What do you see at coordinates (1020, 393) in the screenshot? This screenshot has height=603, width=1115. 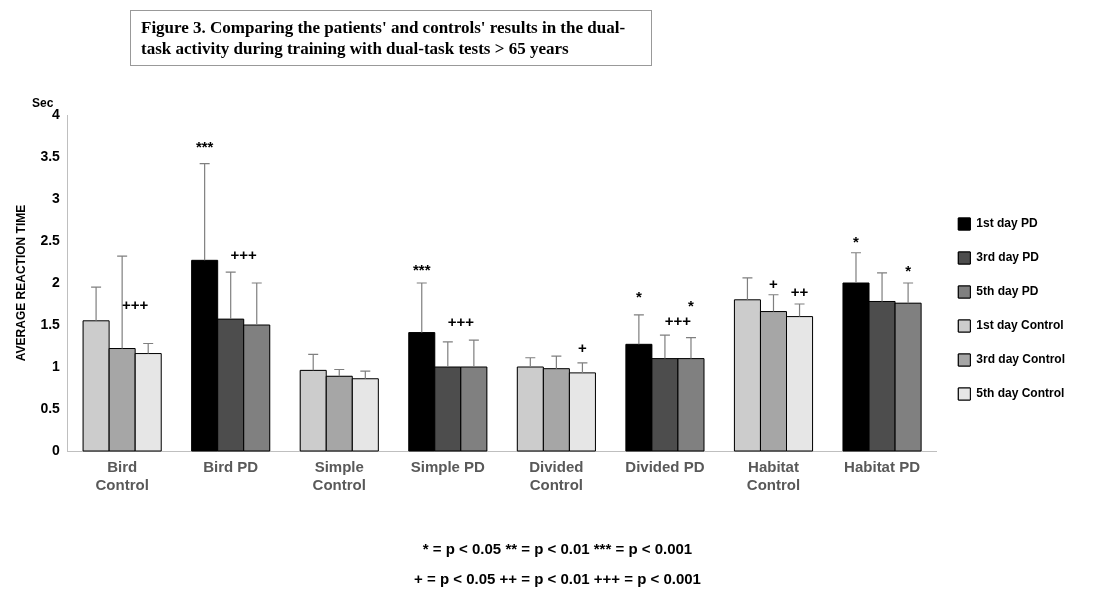 I see `legend-label: 5th day Control` at bounding box center [1020, 393].